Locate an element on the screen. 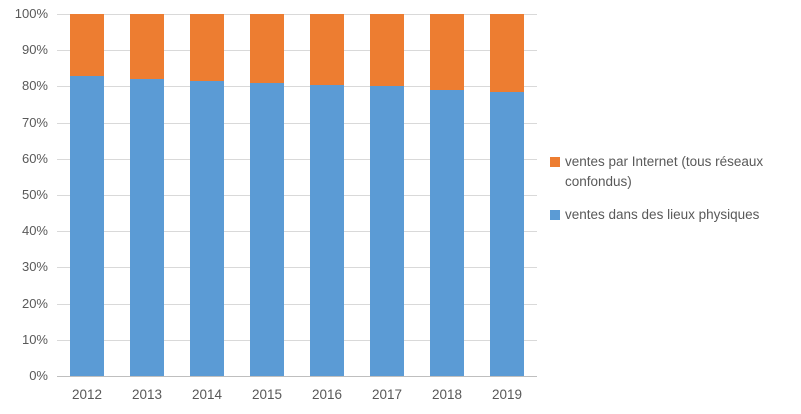 This screenshot has width=801, height=414. x-tick-label: 2014 is located at coordinates (207, 394).